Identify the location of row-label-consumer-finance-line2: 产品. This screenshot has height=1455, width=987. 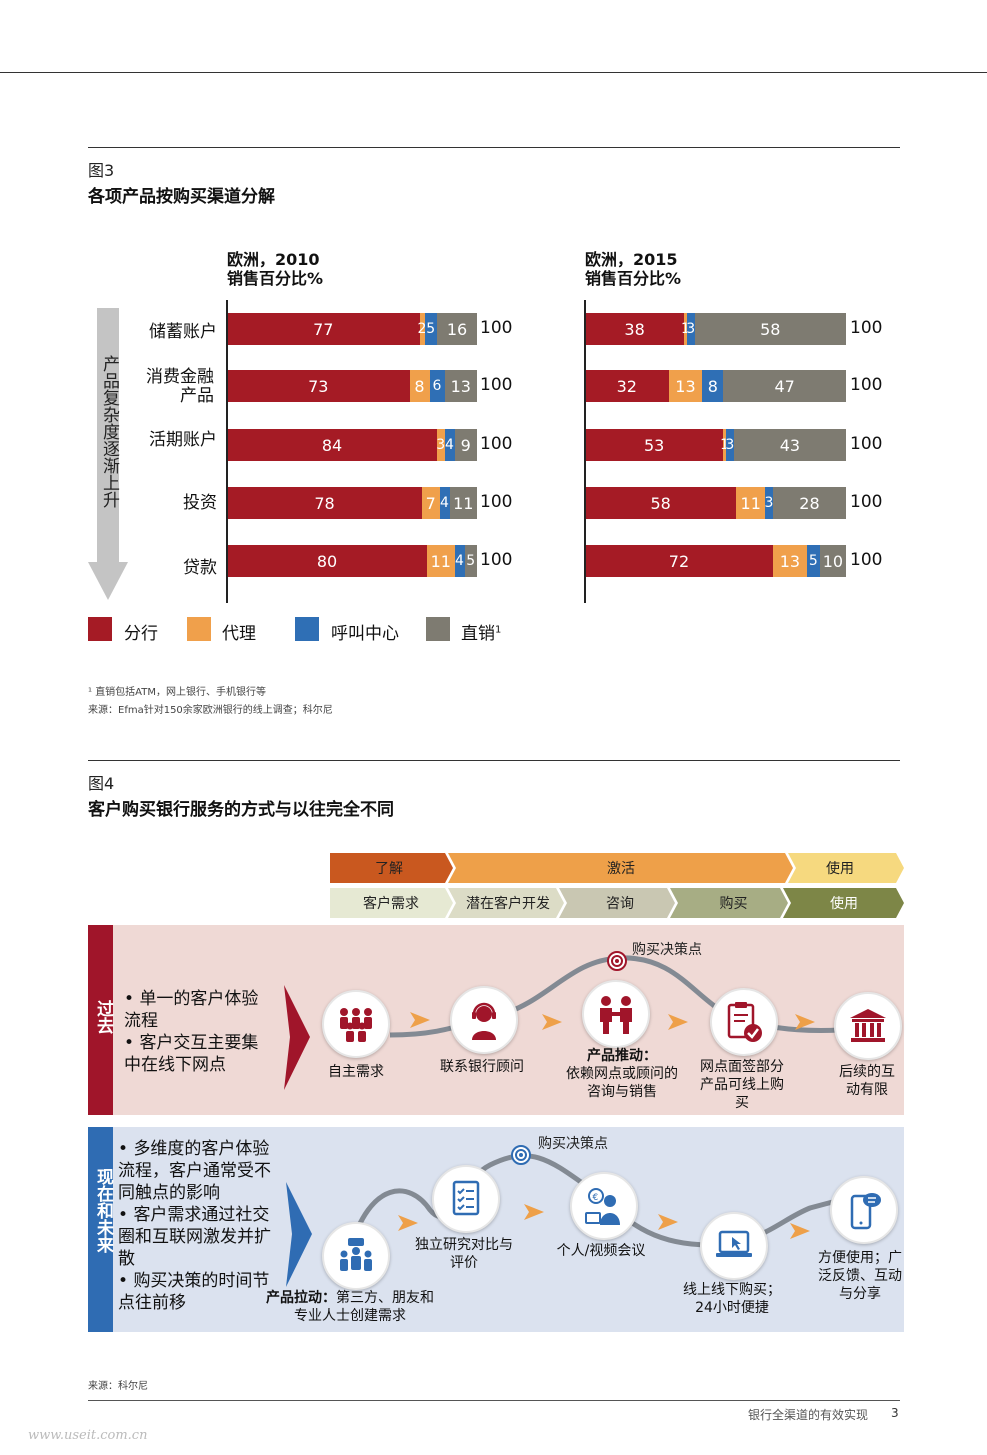
(197, 396).